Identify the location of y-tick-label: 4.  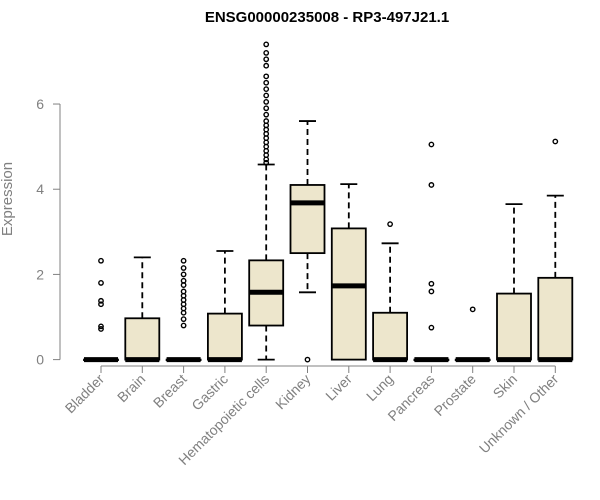
(40, 189).